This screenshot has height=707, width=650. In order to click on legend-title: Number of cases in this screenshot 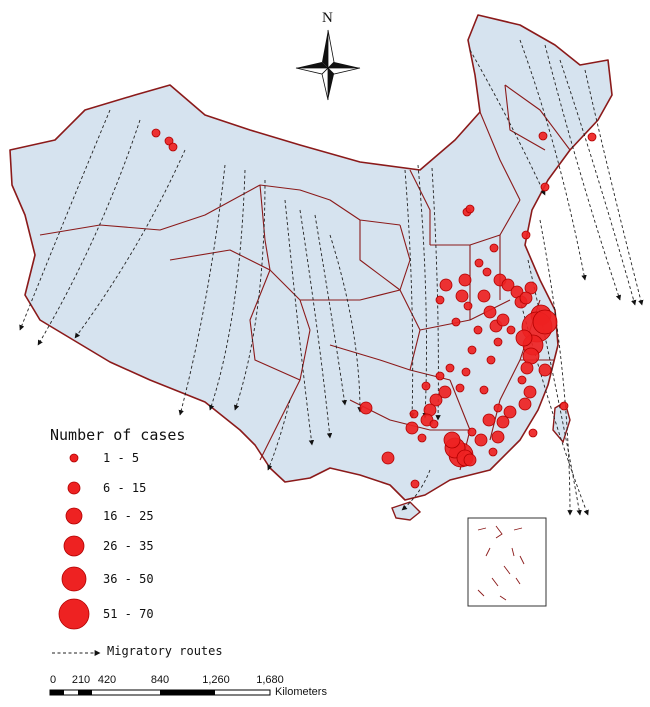, I will do `click(118, 435)`.